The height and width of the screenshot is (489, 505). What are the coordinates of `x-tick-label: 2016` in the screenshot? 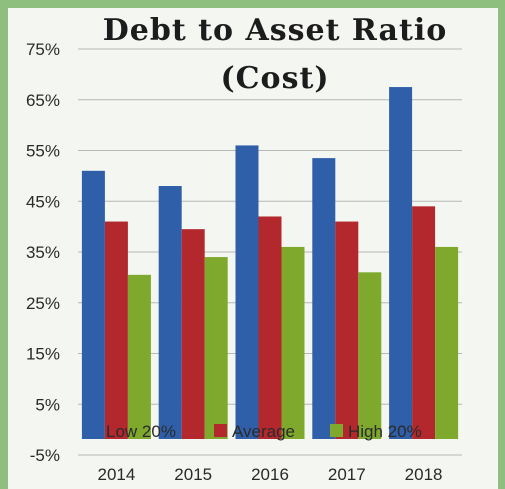 It's located at (270, 474).